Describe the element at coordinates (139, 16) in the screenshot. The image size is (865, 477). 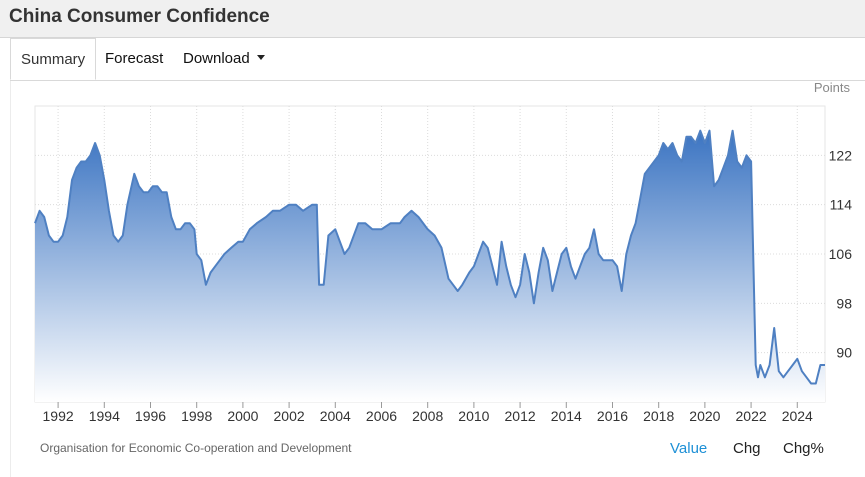
I see `page-title: China Consumer Confidence` at that location.